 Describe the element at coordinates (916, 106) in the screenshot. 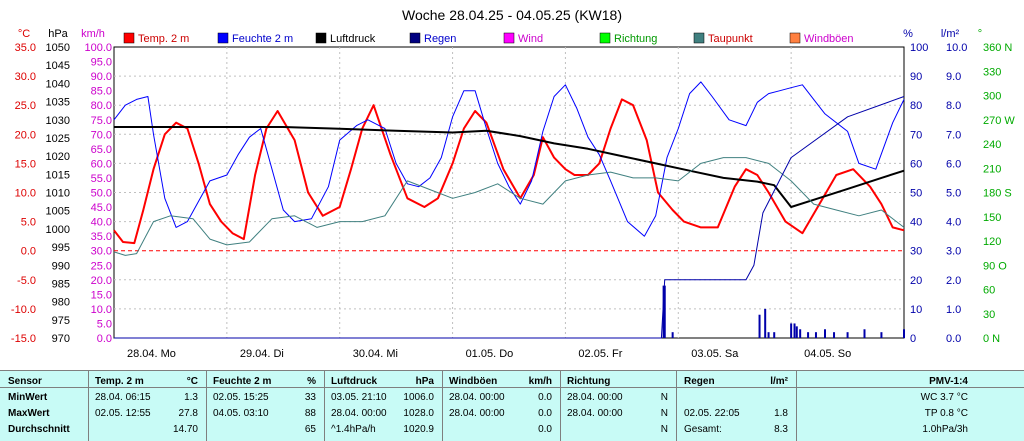

I see `y-tick-label-pct: 80` at that location.